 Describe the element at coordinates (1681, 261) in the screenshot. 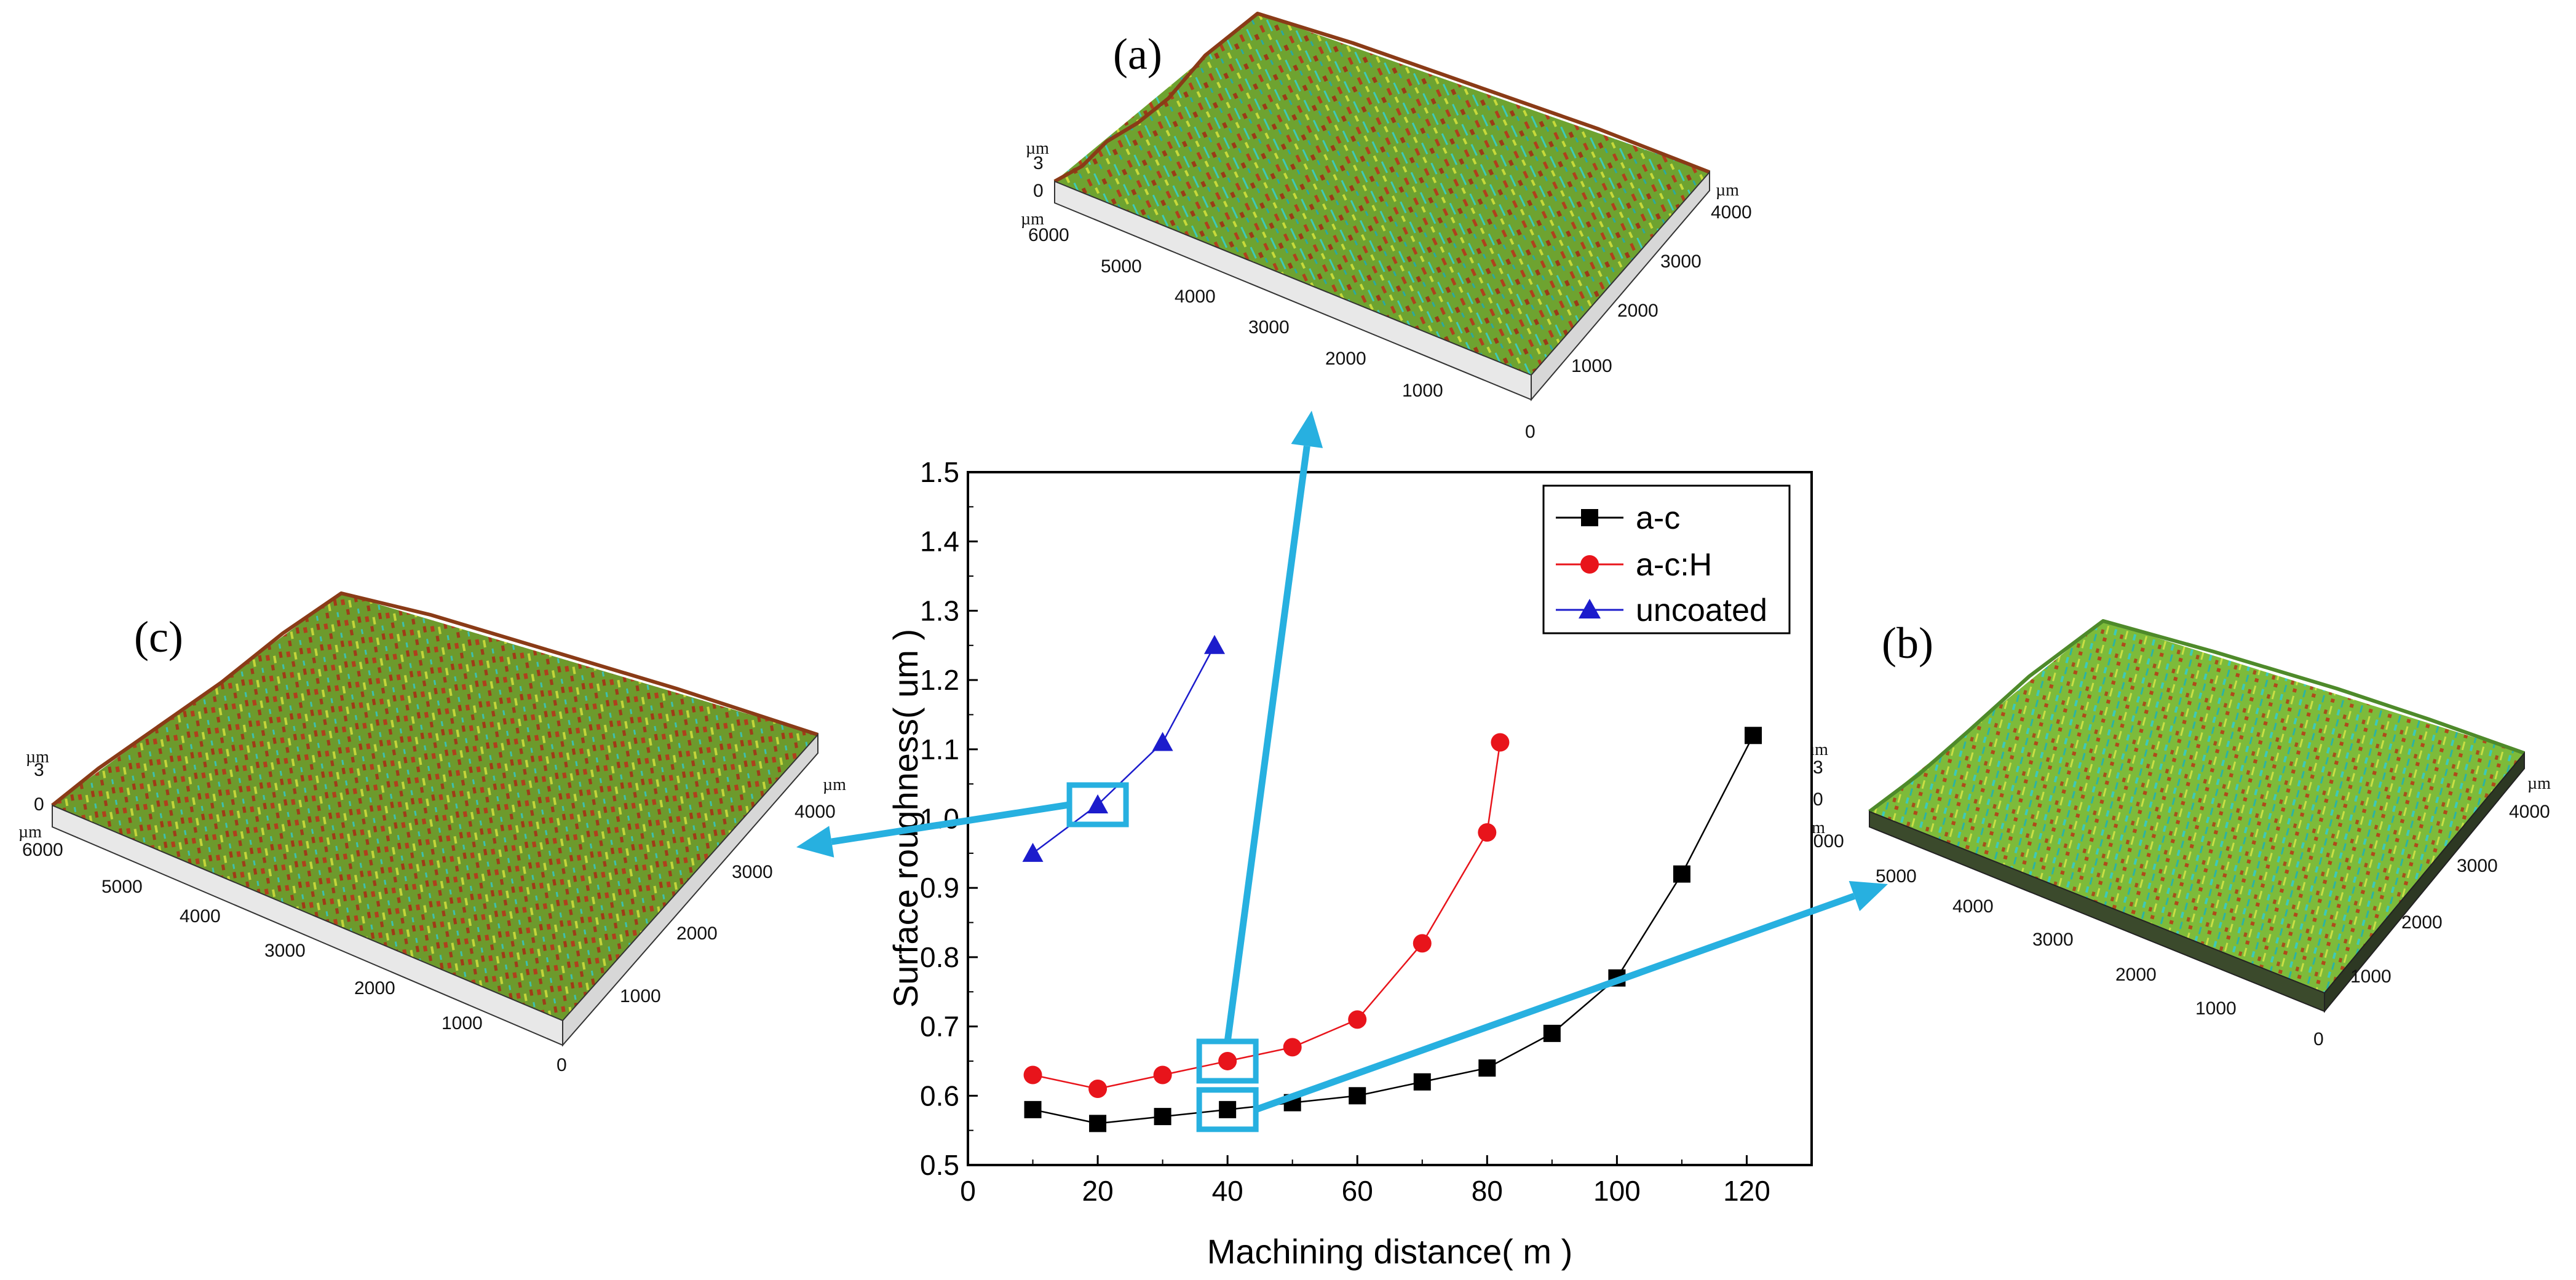

I see `surface-a-y-tick: 3000` at that location.